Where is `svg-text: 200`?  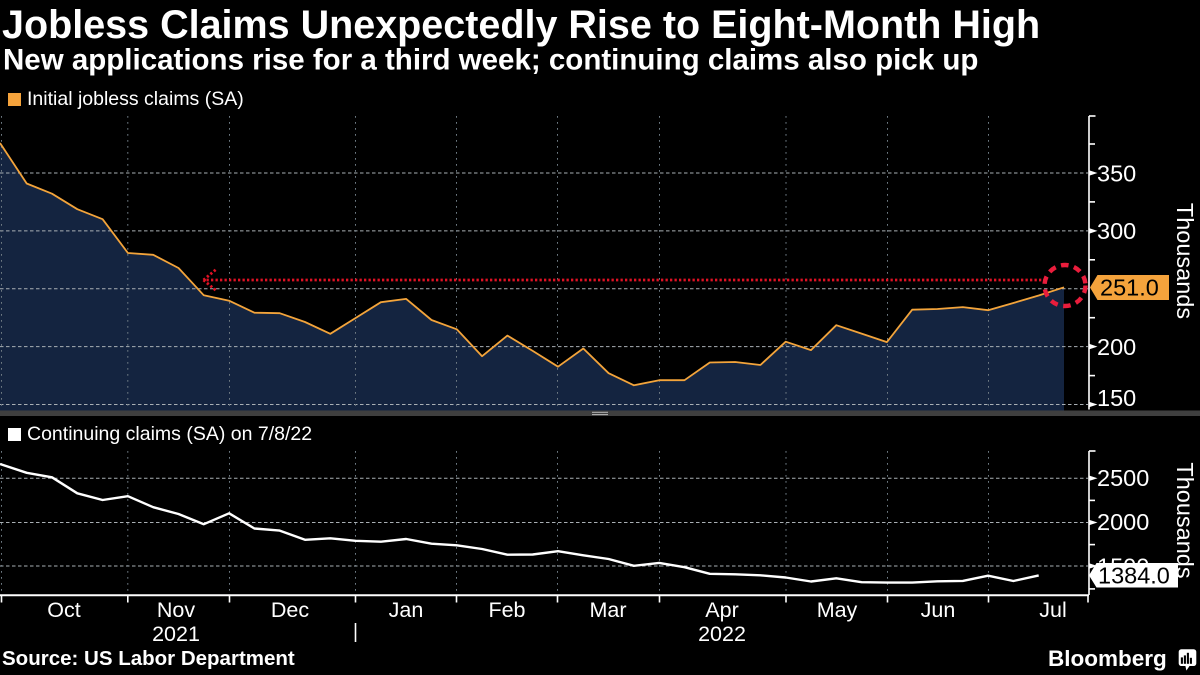
svg-text: 200 is located at coordinates (1116, 347).